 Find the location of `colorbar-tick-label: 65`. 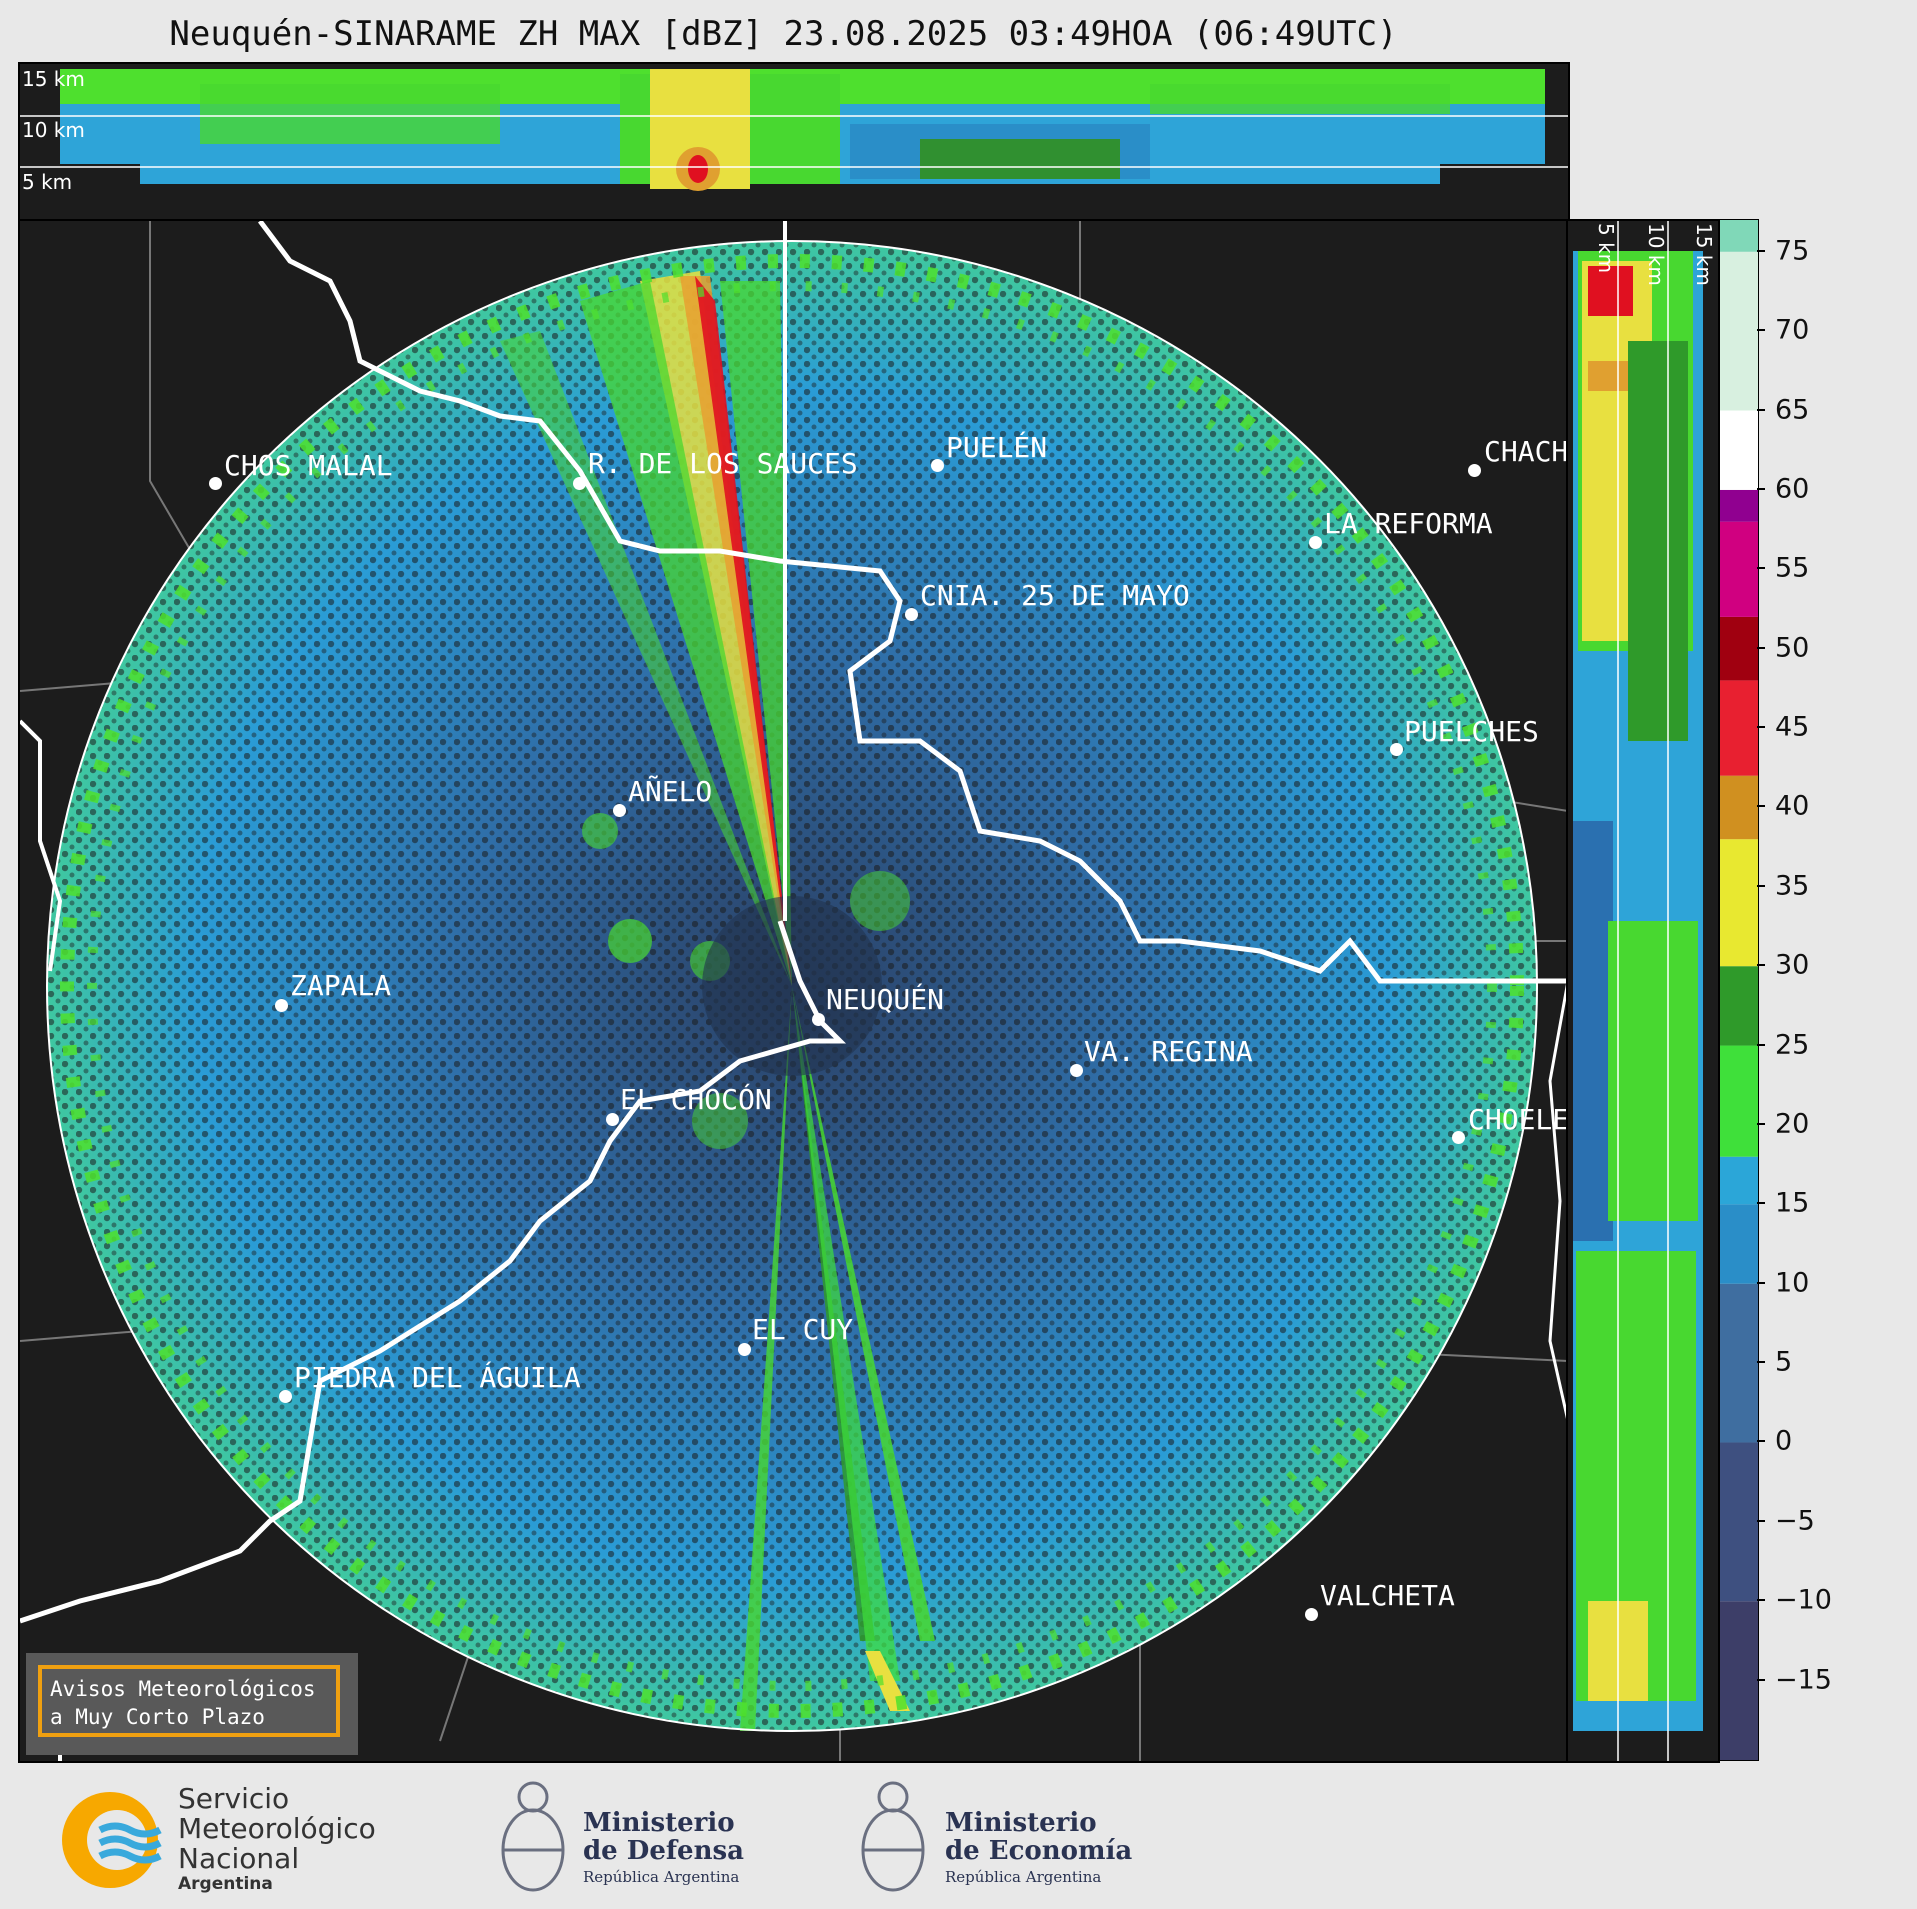

colorbar-tick-label: 65 is located at coordinates (1792, 409).